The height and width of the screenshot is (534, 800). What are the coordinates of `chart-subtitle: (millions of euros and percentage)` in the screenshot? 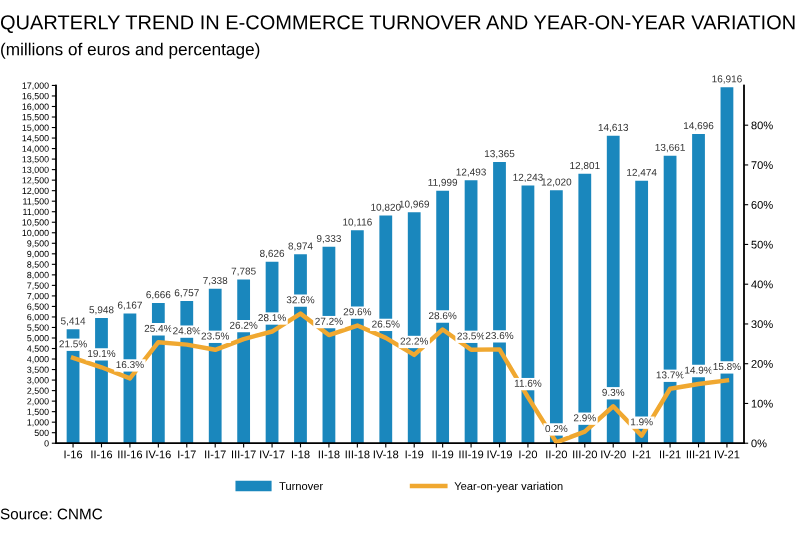 It's located at (130, 50).